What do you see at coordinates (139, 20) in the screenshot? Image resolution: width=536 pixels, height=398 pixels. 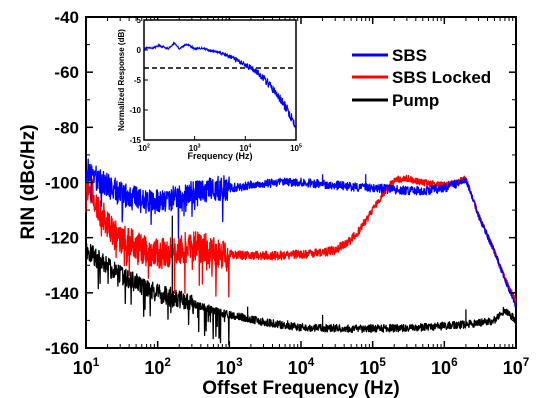 I see `inset-y-tick-label-0: 5` at bounding box center [139, 20].